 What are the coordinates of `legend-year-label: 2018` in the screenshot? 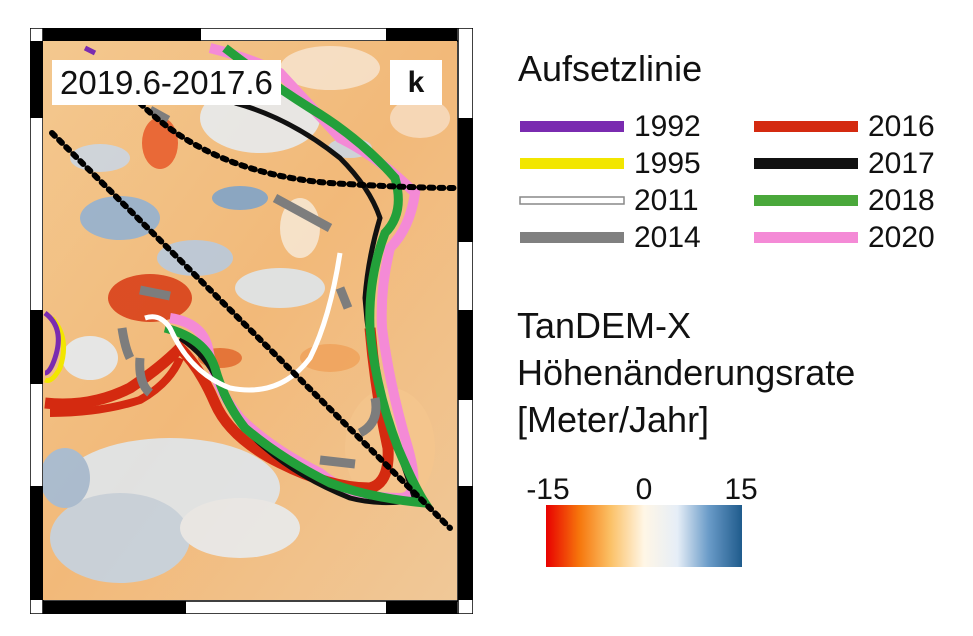 It's located at (901, 200).